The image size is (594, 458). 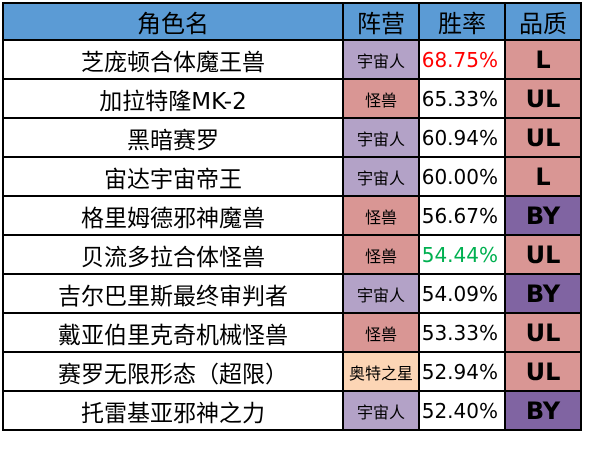 I want to click on cell-win-rate: 60.94%, so click(x=462, y=137).